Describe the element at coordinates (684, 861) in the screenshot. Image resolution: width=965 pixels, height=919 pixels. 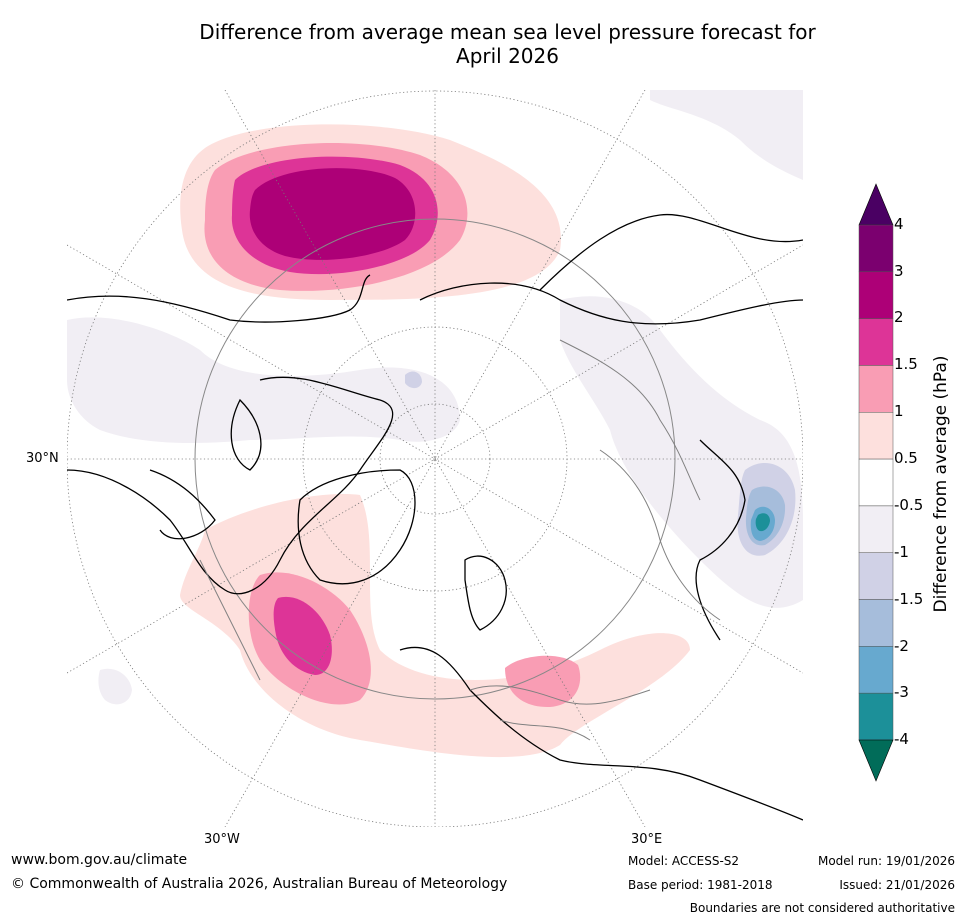
I see `footer-model: Model: ACCESS-S2` at that location.